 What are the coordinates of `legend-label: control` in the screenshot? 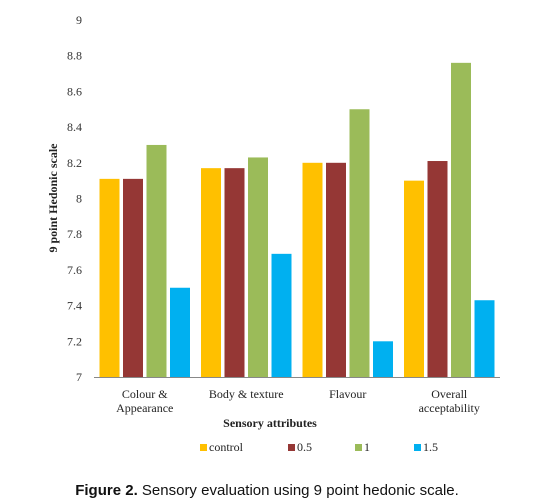 It's located at (226, 447).